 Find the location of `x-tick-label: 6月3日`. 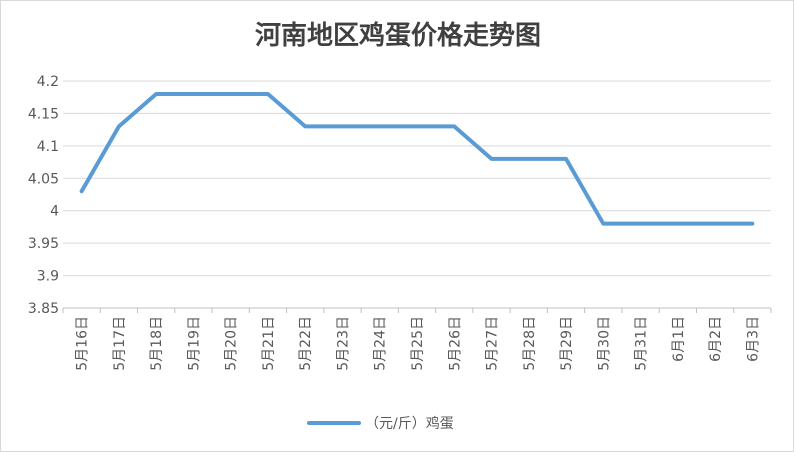

x-tick-label: 6月3日 is located at coordinates (753, 339).